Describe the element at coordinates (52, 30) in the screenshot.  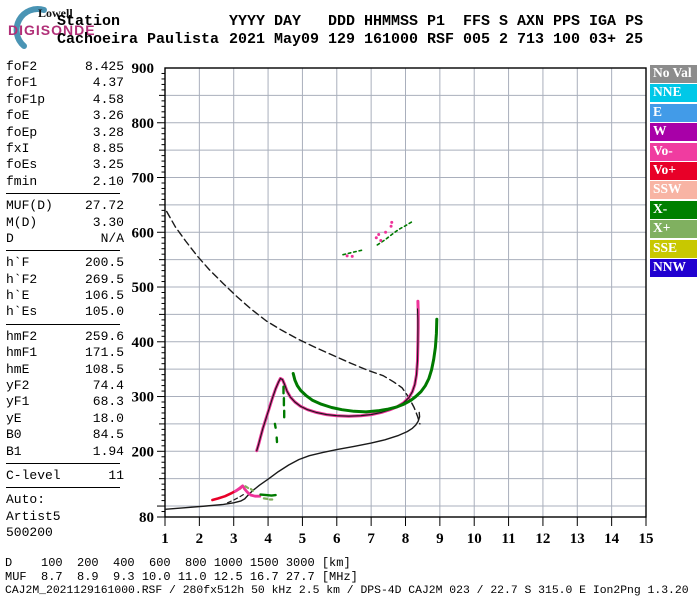
I see `logo-digisonde-text: DIGISONDE` at that location.